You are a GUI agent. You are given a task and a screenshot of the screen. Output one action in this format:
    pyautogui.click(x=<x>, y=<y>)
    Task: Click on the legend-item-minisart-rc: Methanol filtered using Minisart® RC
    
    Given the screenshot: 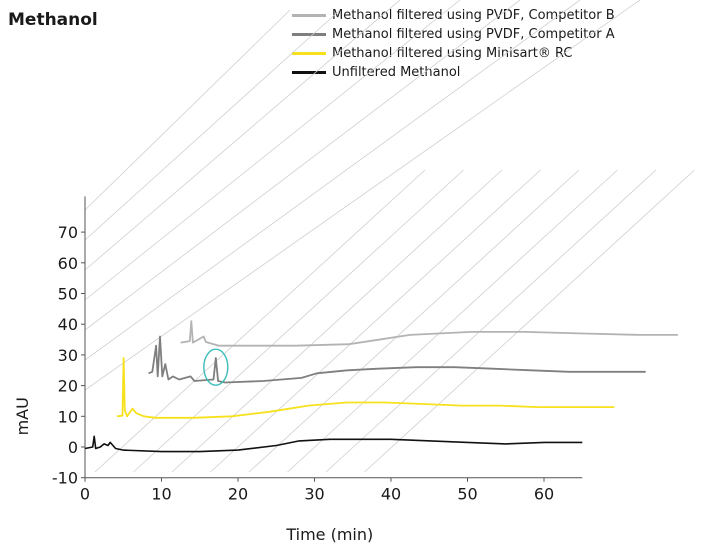 What is the action you would take?
    pyautogui.click(x=453, y=53)
    